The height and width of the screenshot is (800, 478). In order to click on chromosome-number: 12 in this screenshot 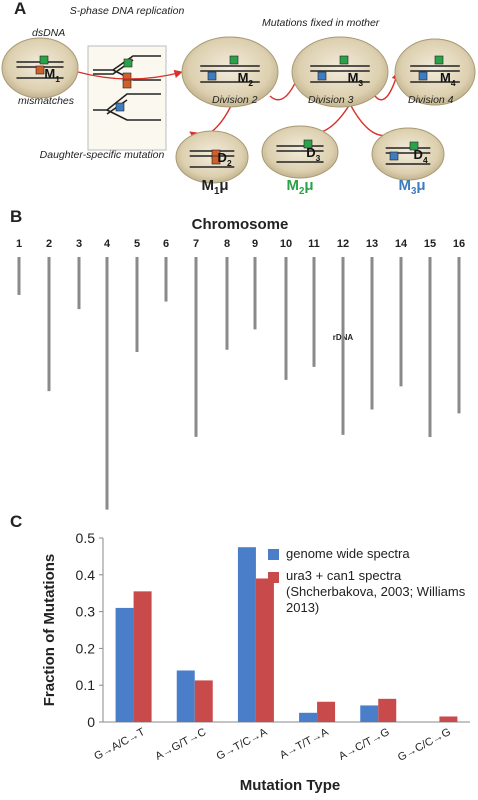, I will do `click(343, 244)`.